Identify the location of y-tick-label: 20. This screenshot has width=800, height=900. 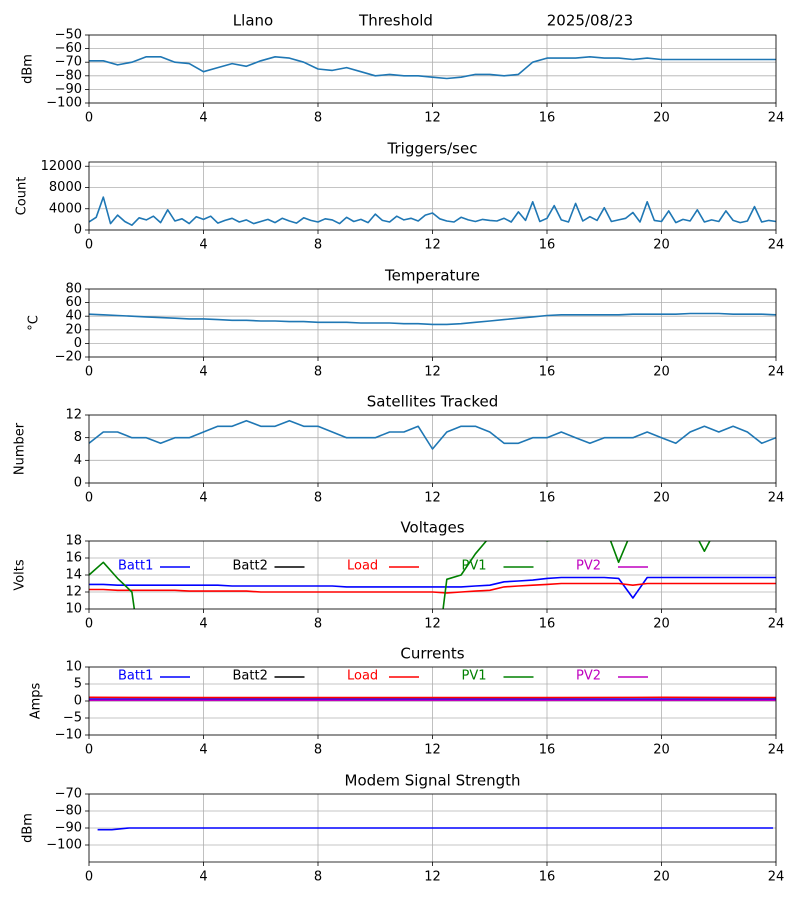
(73, 329).